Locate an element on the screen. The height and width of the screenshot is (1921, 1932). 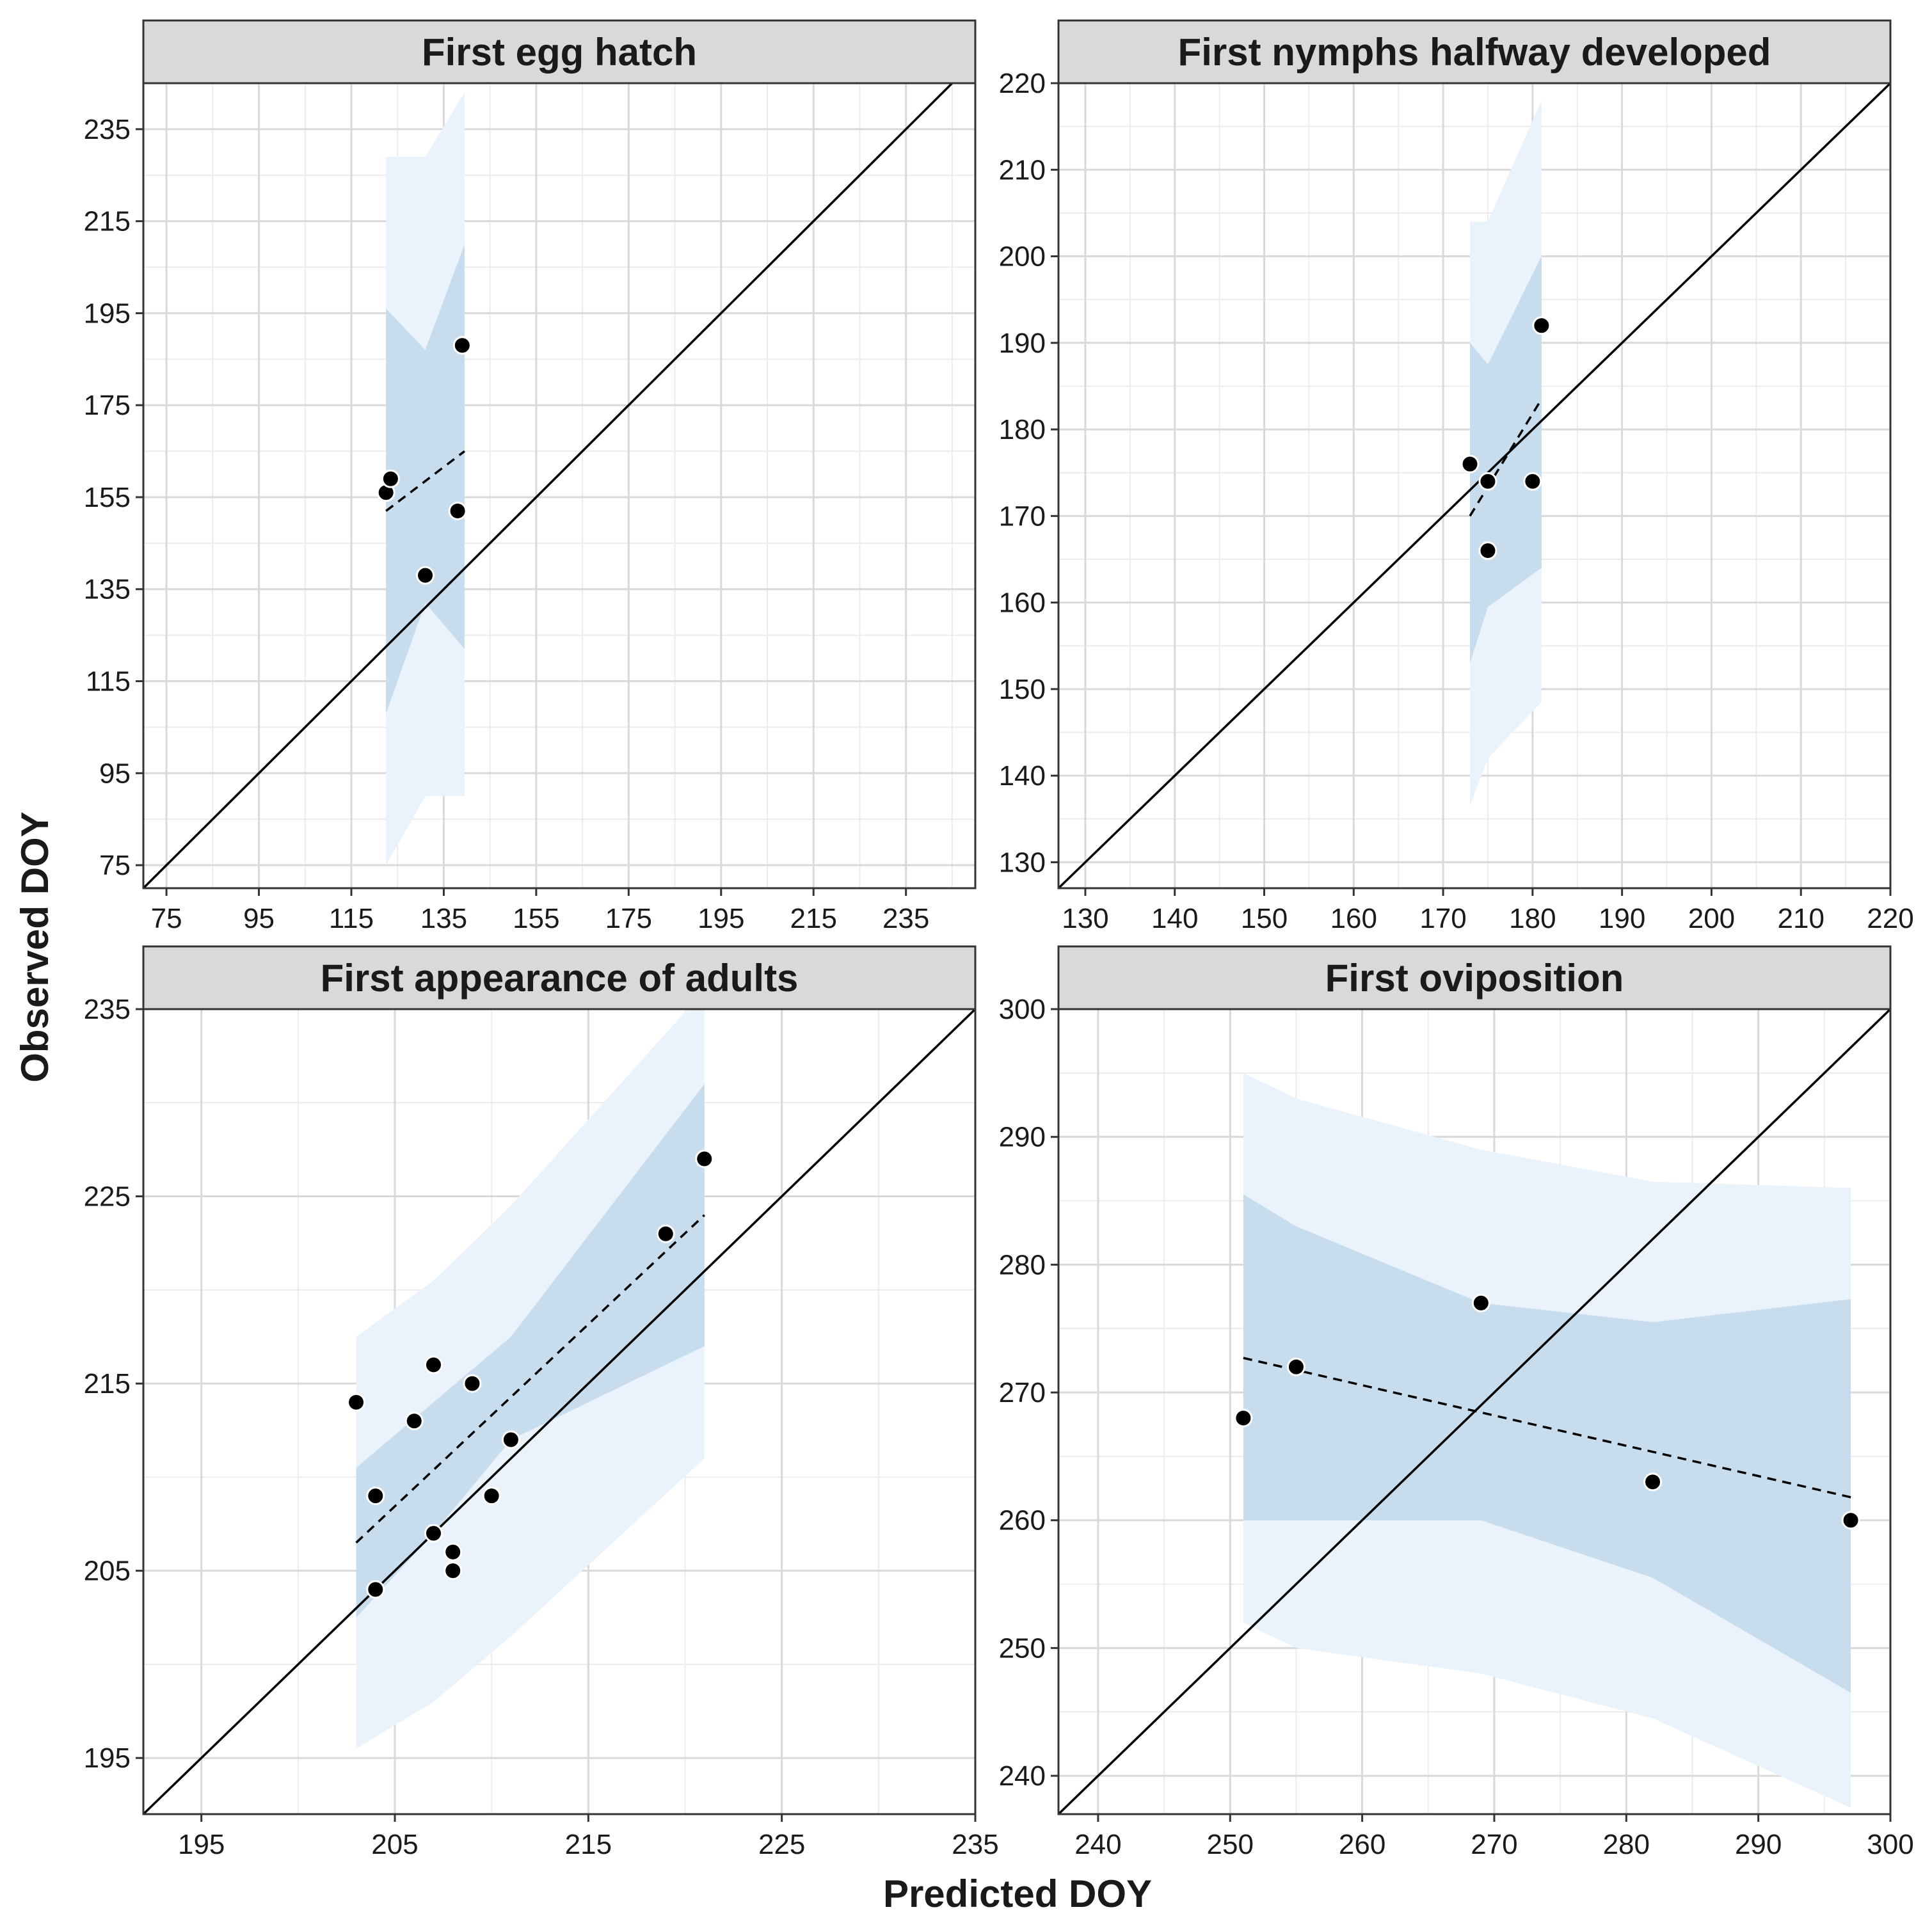
x-tick-label: 210 is located at coordinates (1801, 918).